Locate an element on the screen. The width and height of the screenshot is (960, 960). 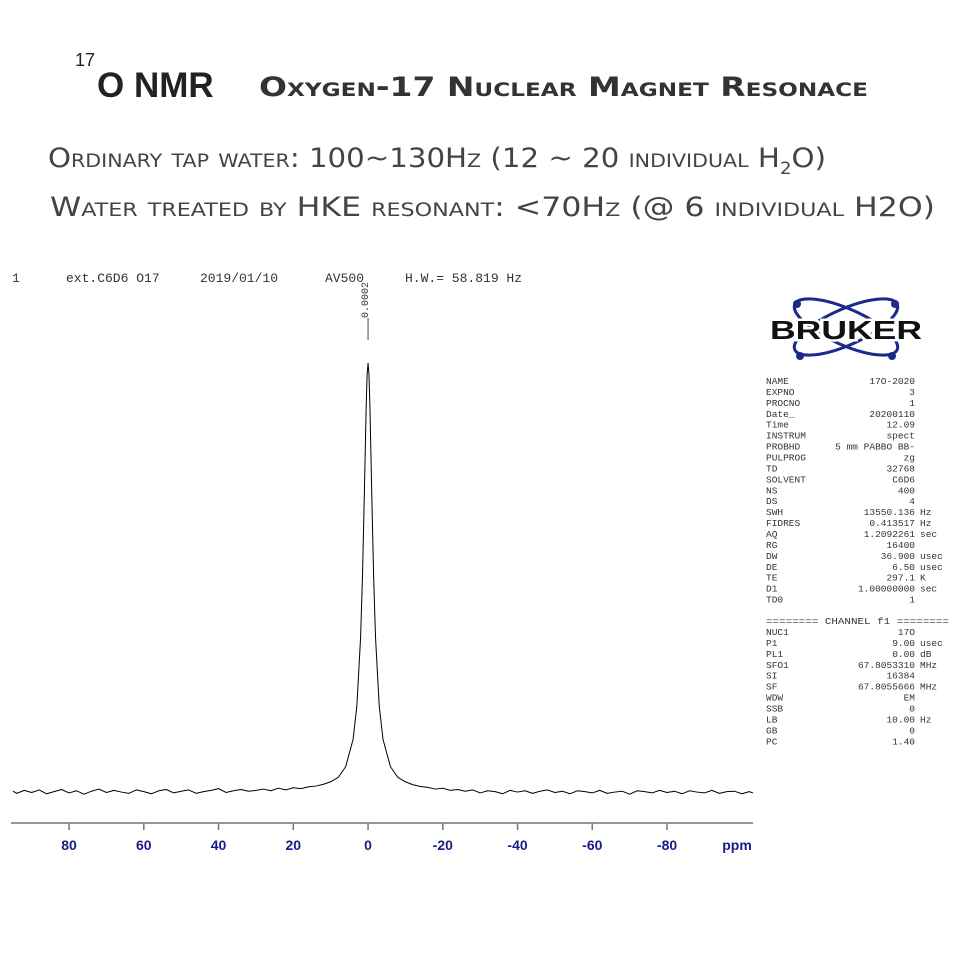
param-value: 16384 is located at coordinates (900, 676).